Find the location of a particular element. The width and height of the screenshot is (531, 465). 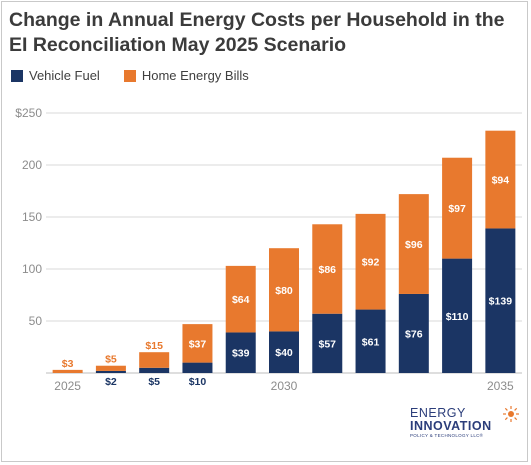

data-label-vehicle-fuel: $57 is located at coordinates (328, 344).